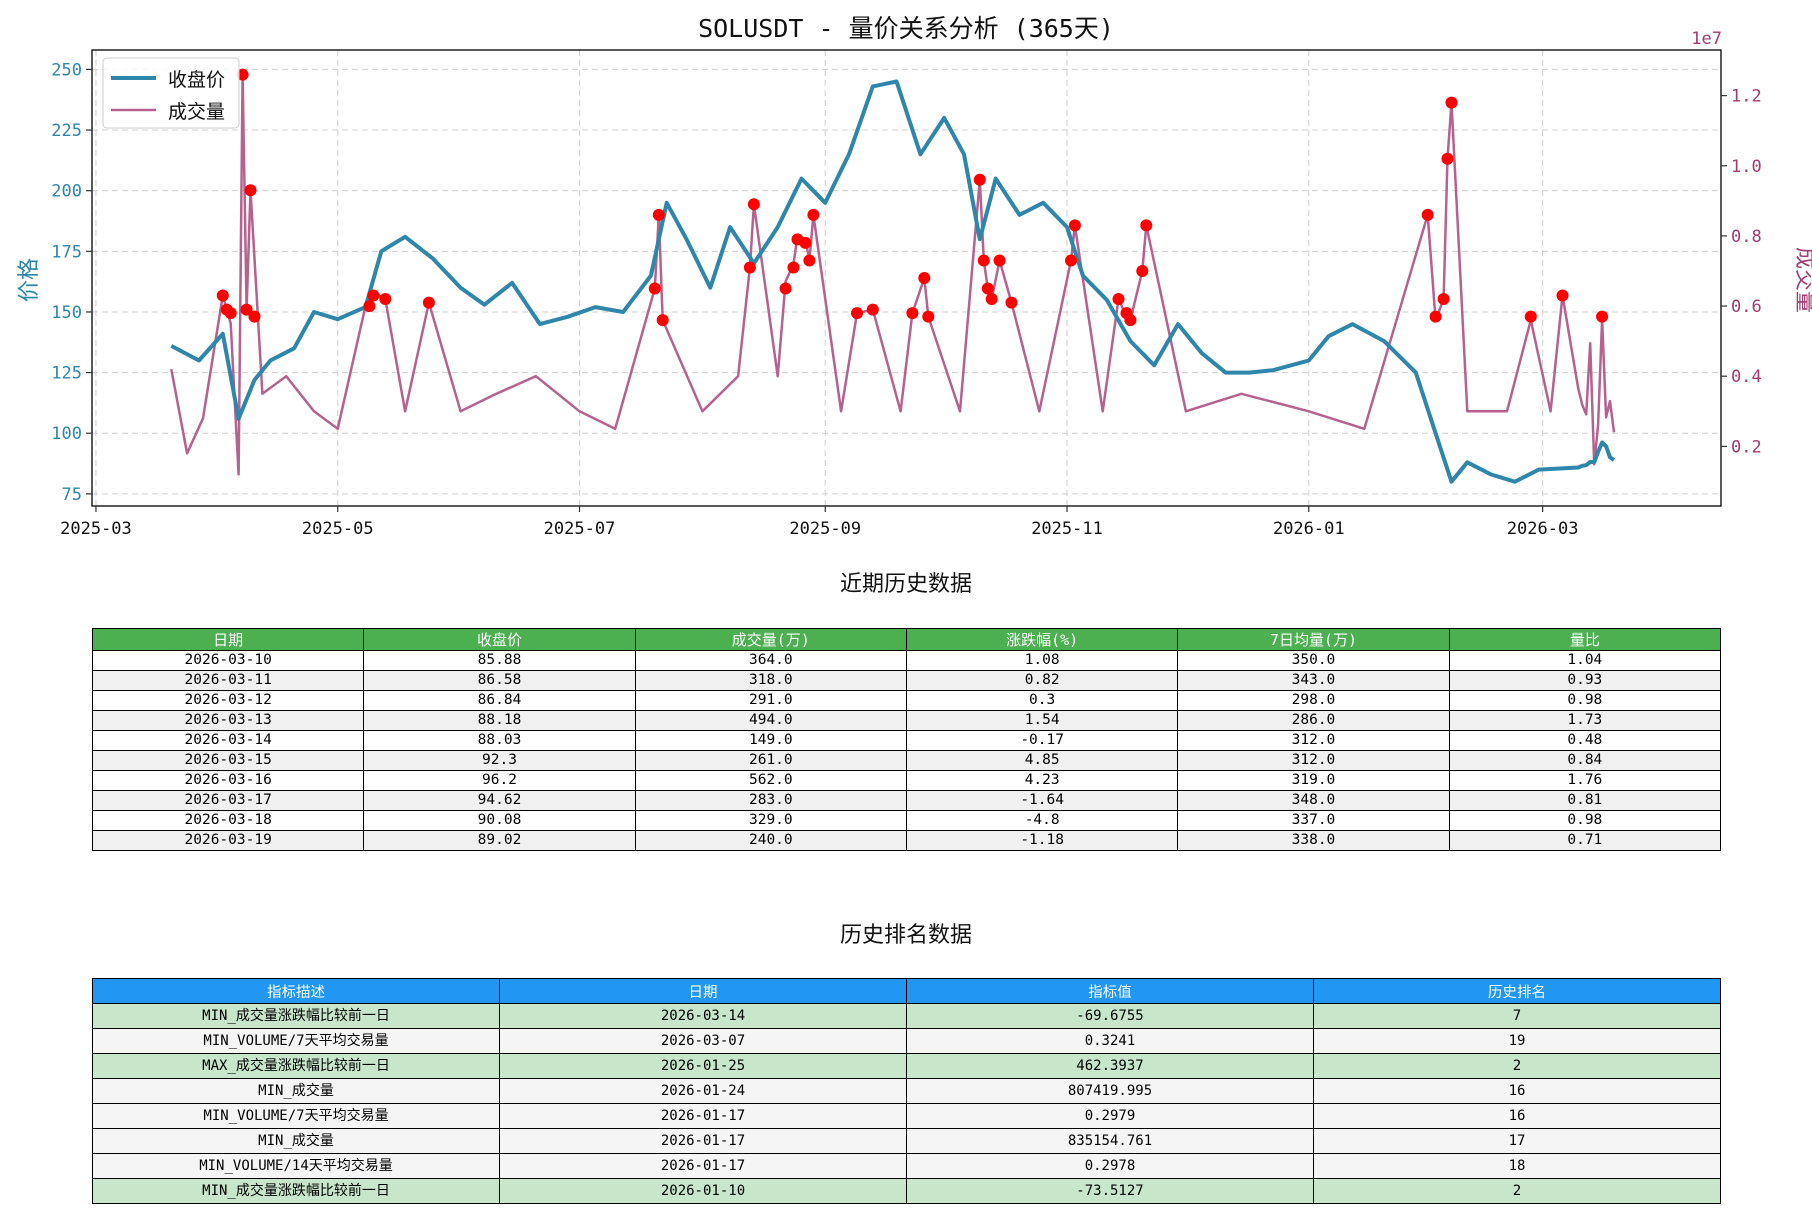 This screenshot has height=1220, width=1812. What do you see at coordinates (228, 639) in the screenshot?
I see `recent-col-header: 日期` at bounding box center [228, 639].